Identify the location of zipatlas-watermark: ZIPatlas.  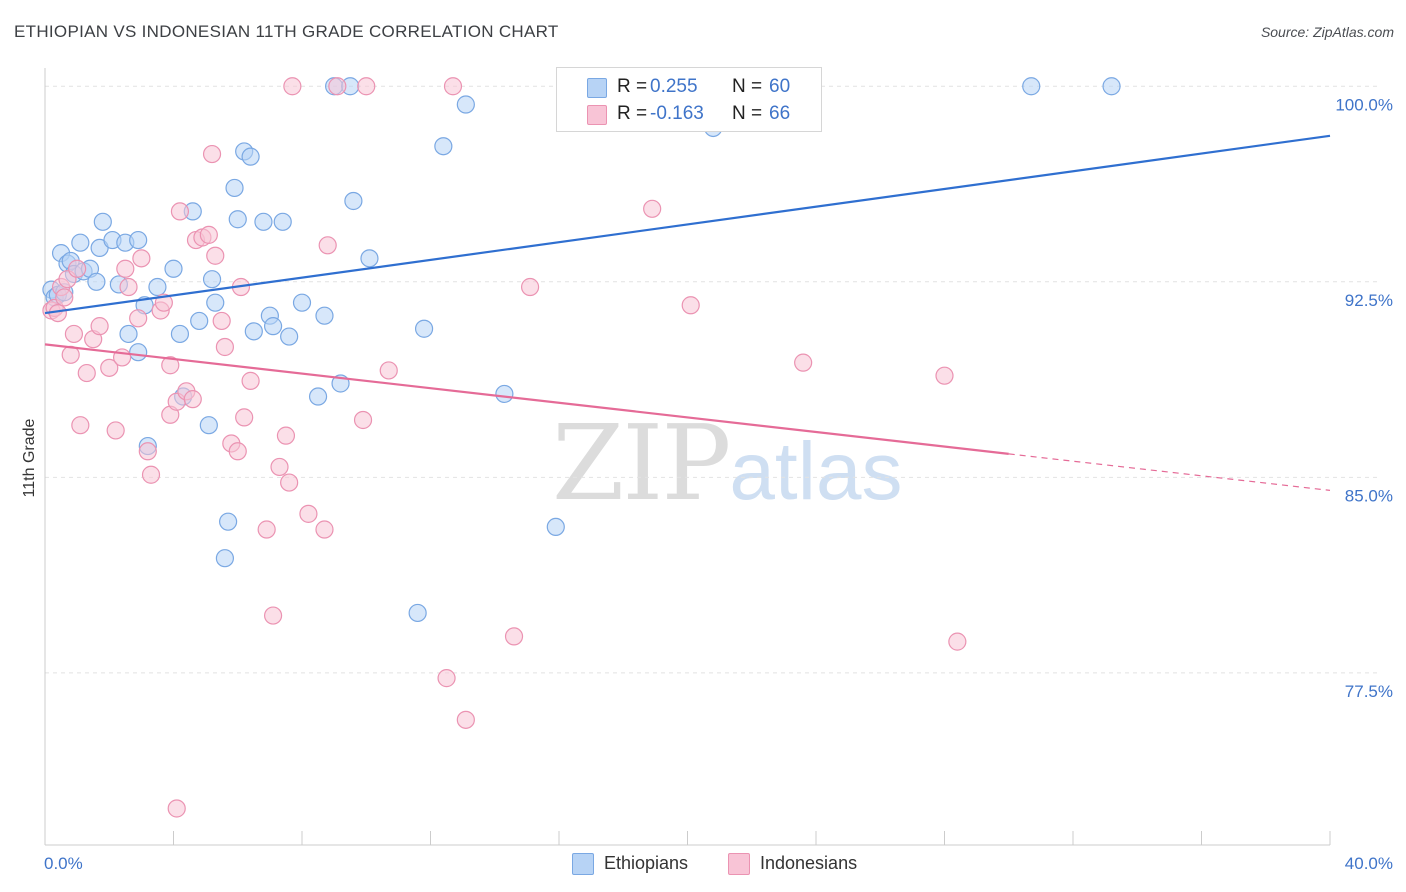
(727, 463).